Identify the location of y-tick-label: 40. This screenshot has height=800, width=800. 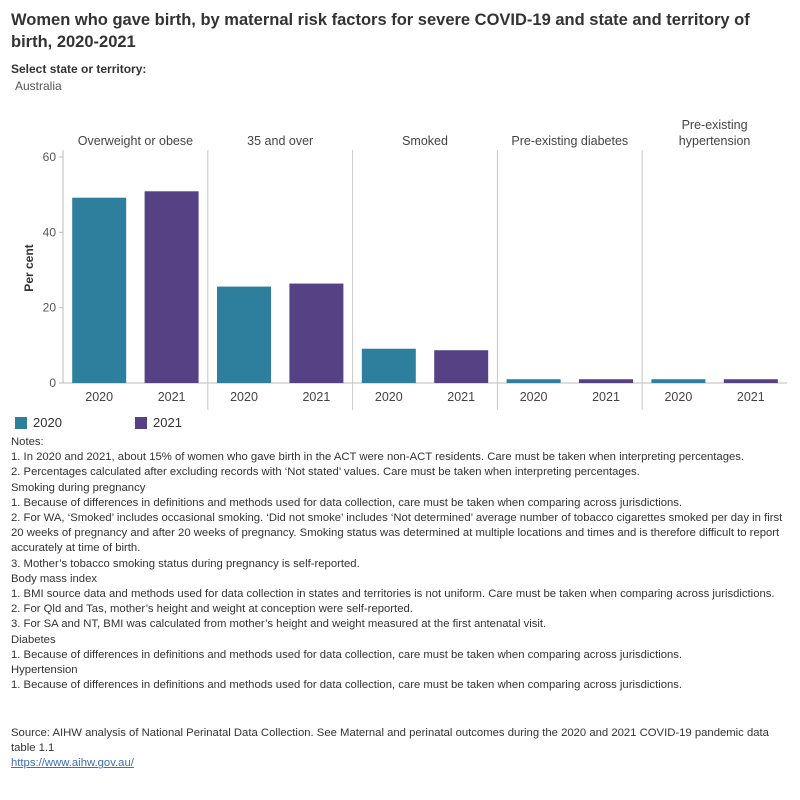
(50, 232).